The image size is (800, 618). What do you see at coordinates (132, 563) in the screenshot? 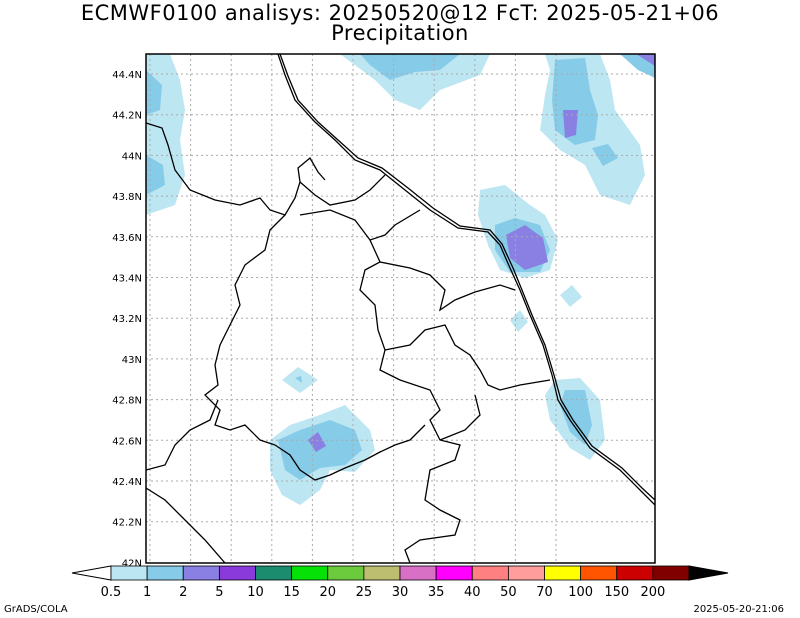
I see `lat-label: 42N` at bounding box center [132, 563].